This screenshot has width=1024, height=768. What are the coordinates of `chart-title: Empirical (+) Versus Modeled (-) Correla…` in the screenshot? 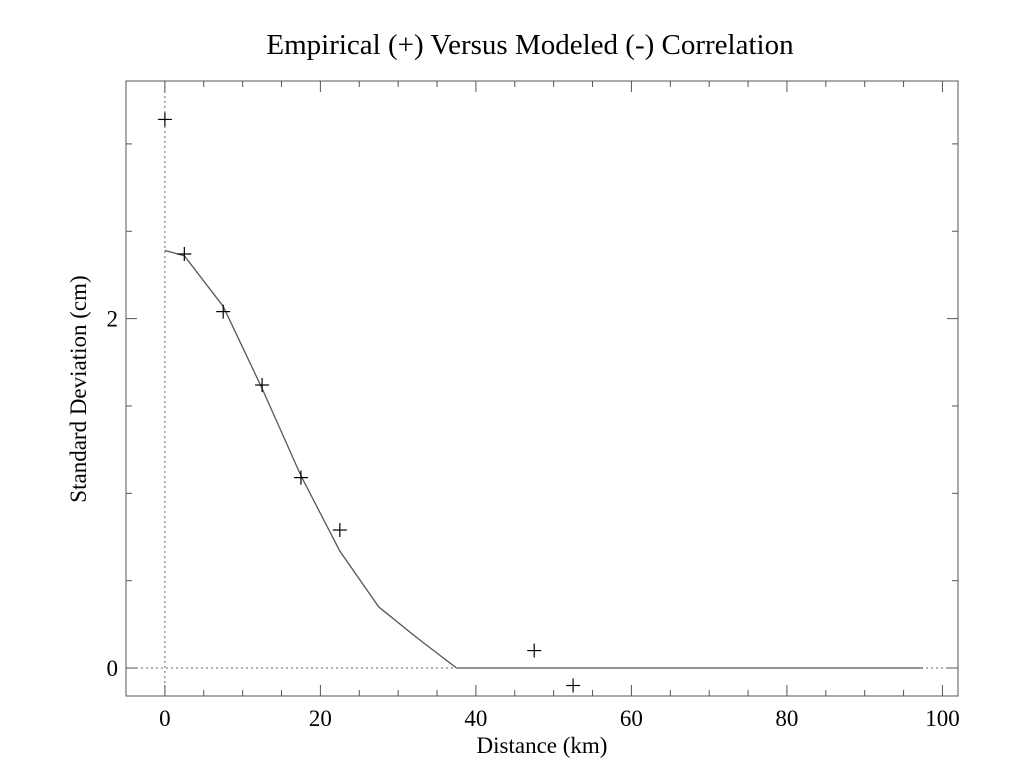 It's located at (530, 45).